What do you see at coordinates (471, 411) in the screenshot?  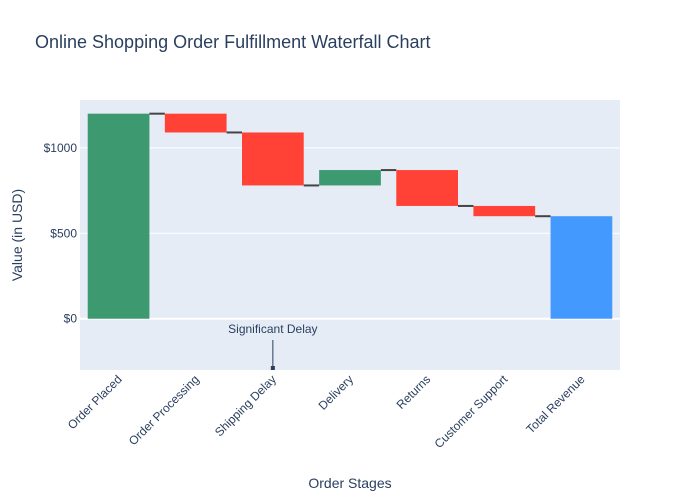 I see `x-tick-label: Customer Support` at bounding box center [471, 411].